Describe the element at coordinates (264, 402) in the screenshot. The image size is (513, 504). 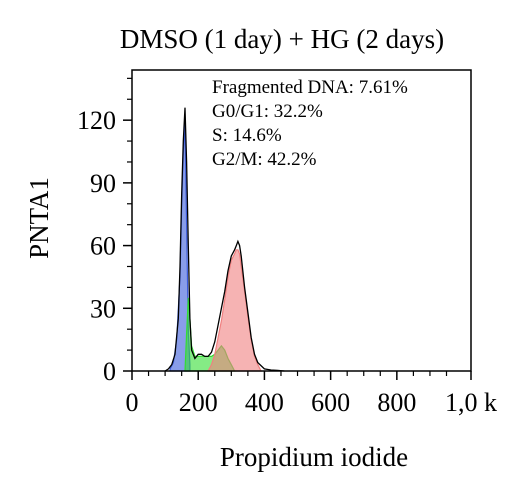
I see `x-tick-label: 400` at that location.